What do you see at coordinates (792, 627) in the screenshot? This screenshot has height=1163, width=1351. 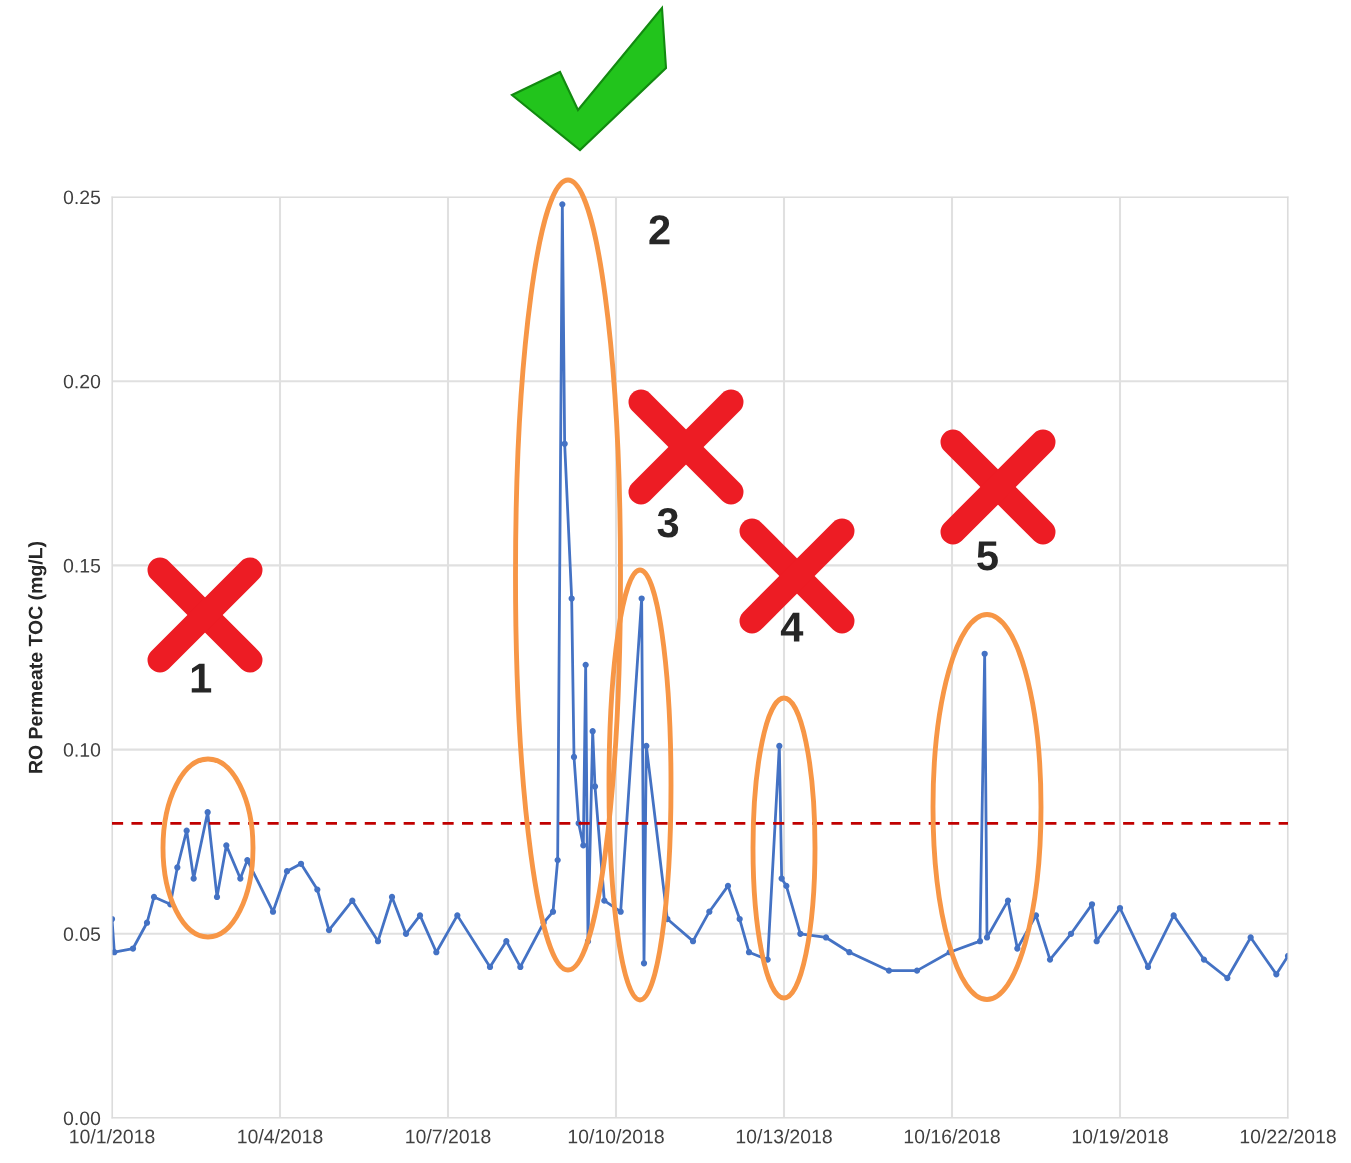 I see `annotation: 4` at bounding box center [792, 627].